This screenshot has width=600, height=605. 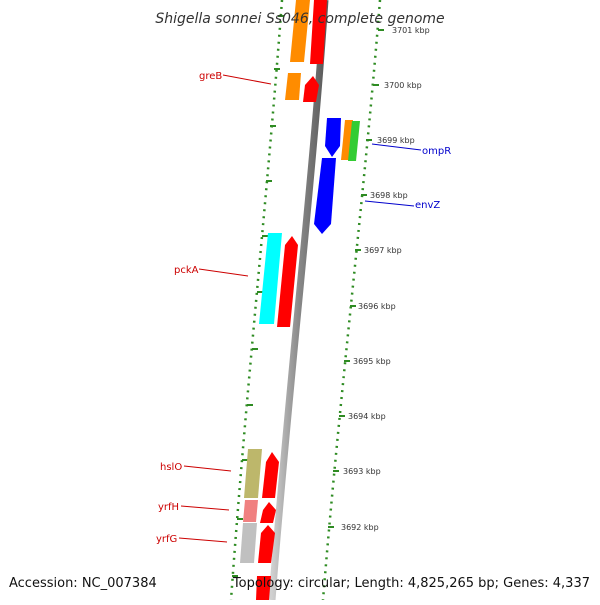 I want to click on gene-feature-pink, so click(x=250, y=511).